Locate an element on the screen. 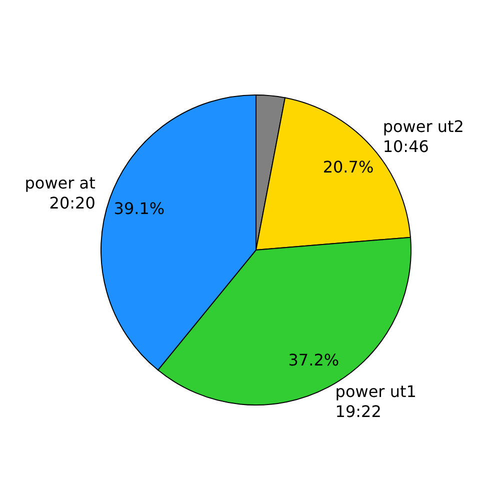 The image size is (500, 500). slice-label: power ut1 19:22 is located at coordinates (375, 400).